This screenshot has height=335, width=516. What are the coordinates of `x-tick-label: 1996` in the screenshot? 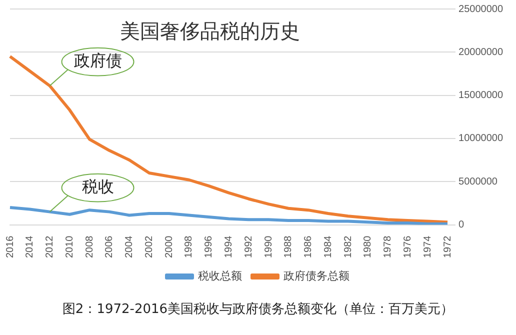 It's located at (209, 246).